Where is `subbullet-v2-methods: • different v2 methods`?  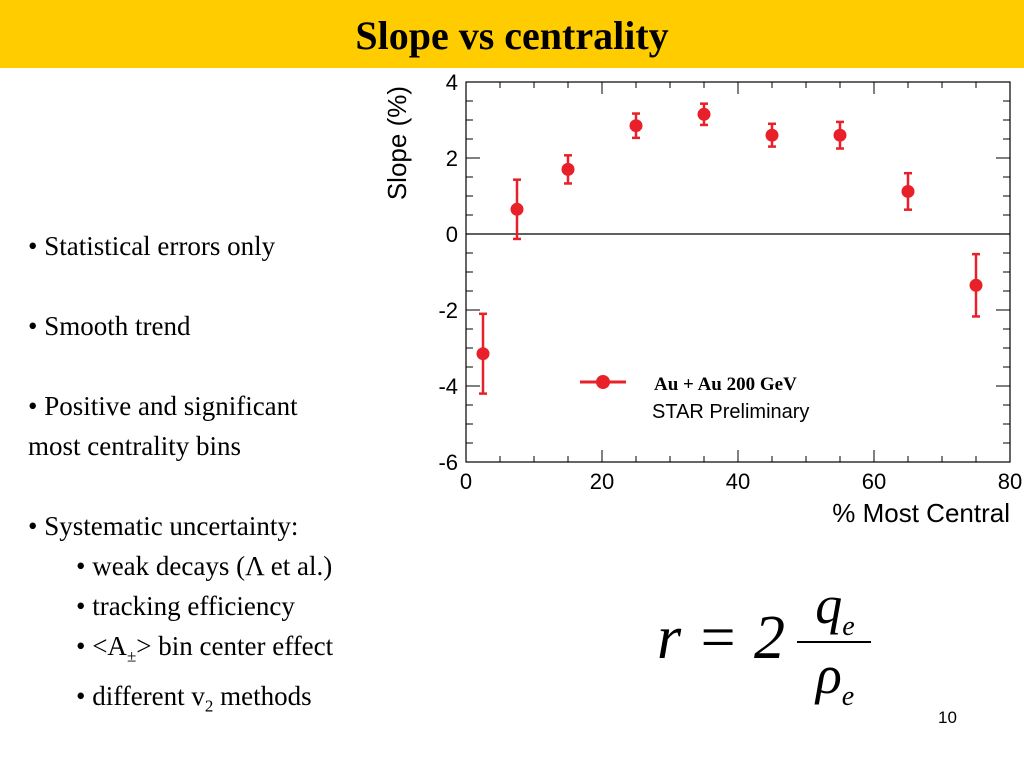
subbullet-v2-methods: • different v2 methods is located at coordinates (228, 701).